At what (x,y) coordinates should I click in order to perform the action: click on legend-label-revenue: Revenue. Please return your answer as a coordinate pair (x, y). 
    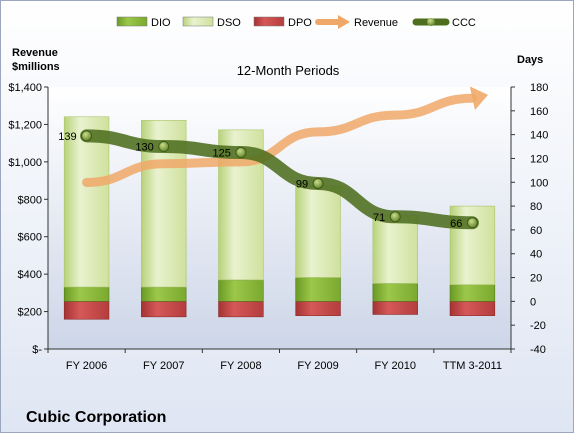
    Looking at the image, I should click on (376, 23).